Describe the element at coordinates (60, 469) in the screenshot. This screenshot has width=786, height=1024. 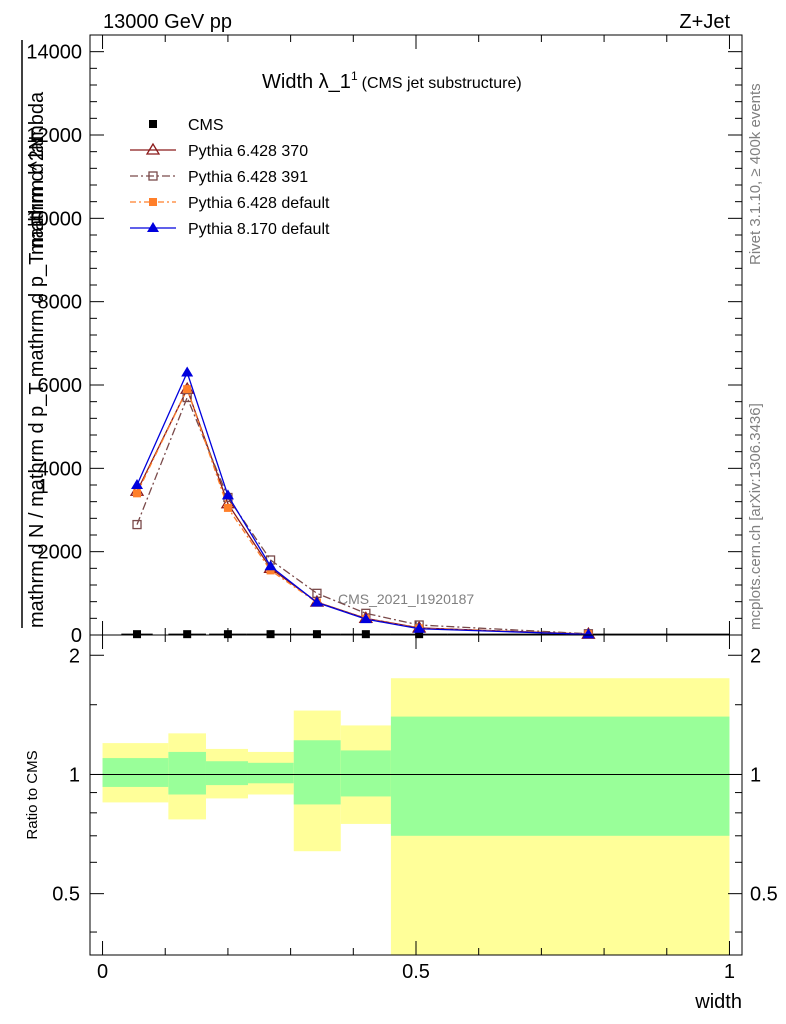
I see `y-tick-label: 4000` at that location.